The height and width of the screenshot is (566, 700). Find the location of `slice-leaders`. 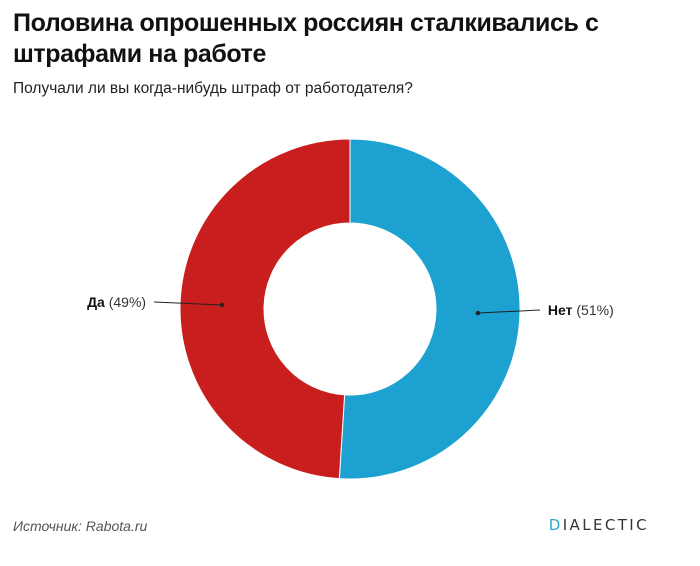

slice-leaders is located at coordinates (347, 308).